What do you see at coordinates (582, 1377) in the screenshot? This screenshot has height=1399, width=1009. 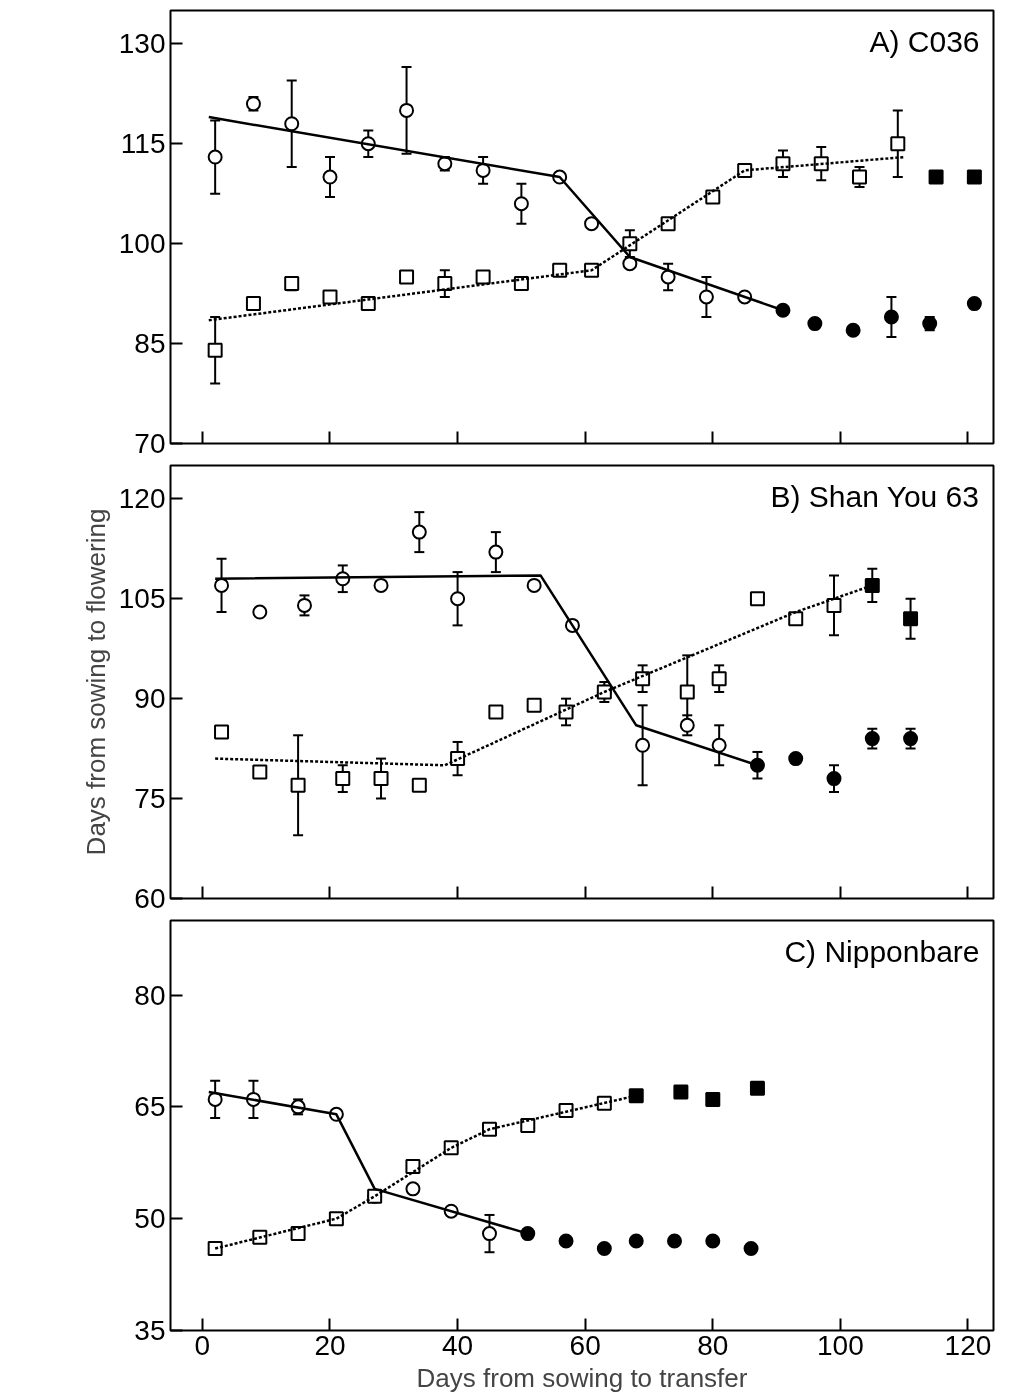 I see `x-axis-title: Days from sowing to transfer` at bounding box center [582, 1377].